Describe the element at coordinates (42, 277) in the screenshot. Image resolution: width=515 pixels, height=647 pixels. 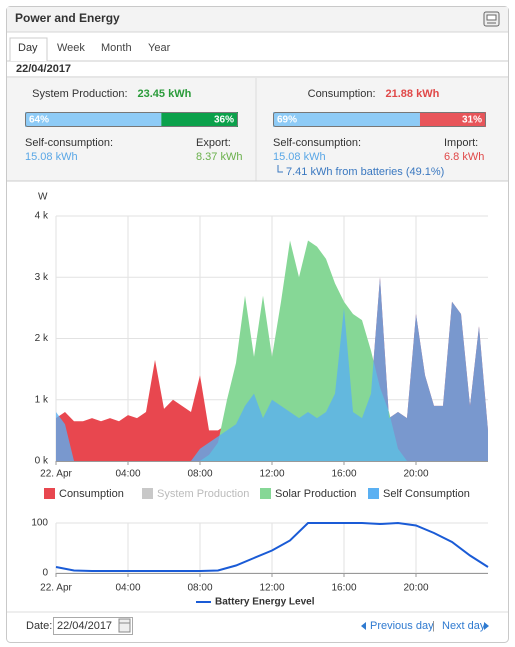
I see `y-tick-label: 3 k` at that location.